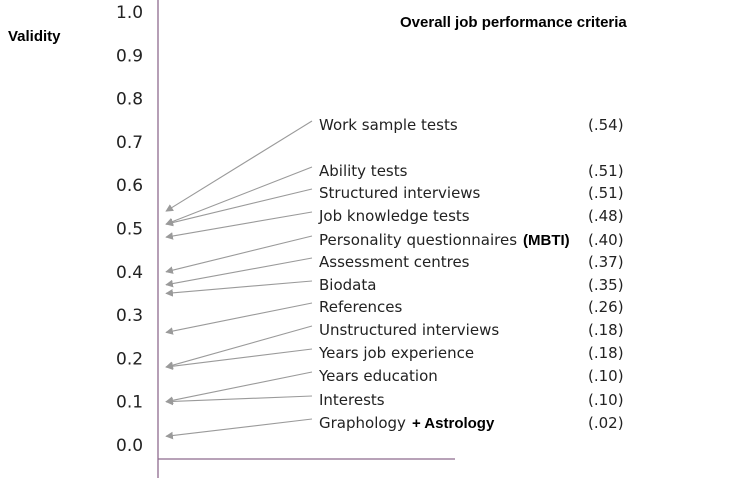 This screenshot has height=493, width=729. I want to click on method-label: Assessment centres, so click(394, 262).